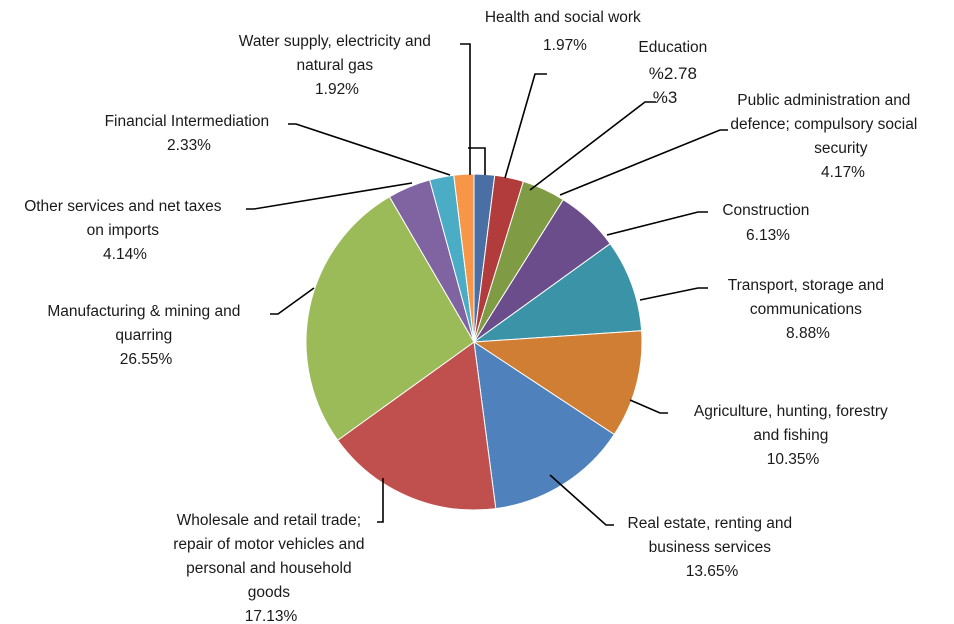  What do you see at coordinates (563, 17) in the screenshot?
I see `label-health-line1: Health and social work` at bounding box center [563, 17].